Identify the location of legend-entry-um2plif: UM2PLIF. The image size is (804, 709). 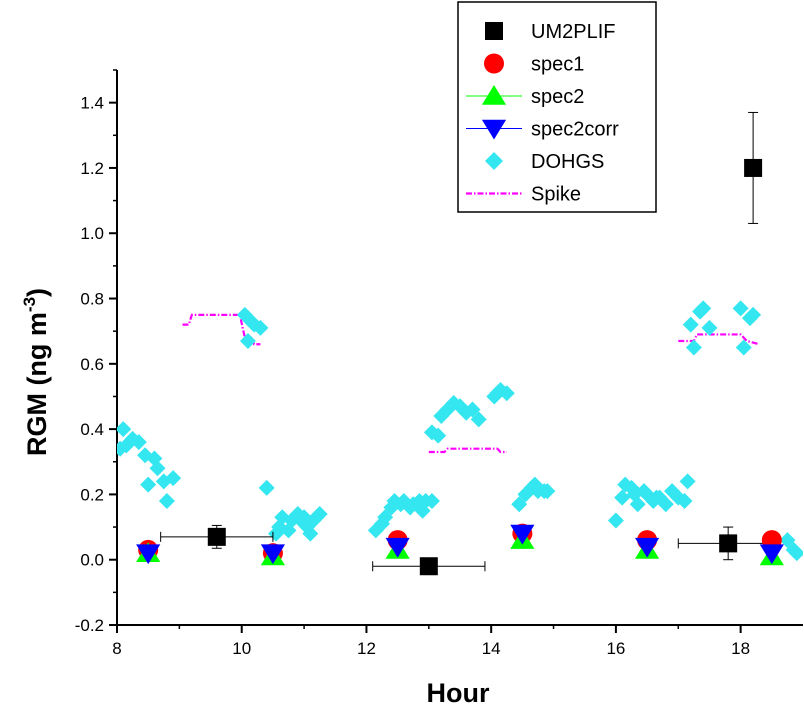
(550, 32).